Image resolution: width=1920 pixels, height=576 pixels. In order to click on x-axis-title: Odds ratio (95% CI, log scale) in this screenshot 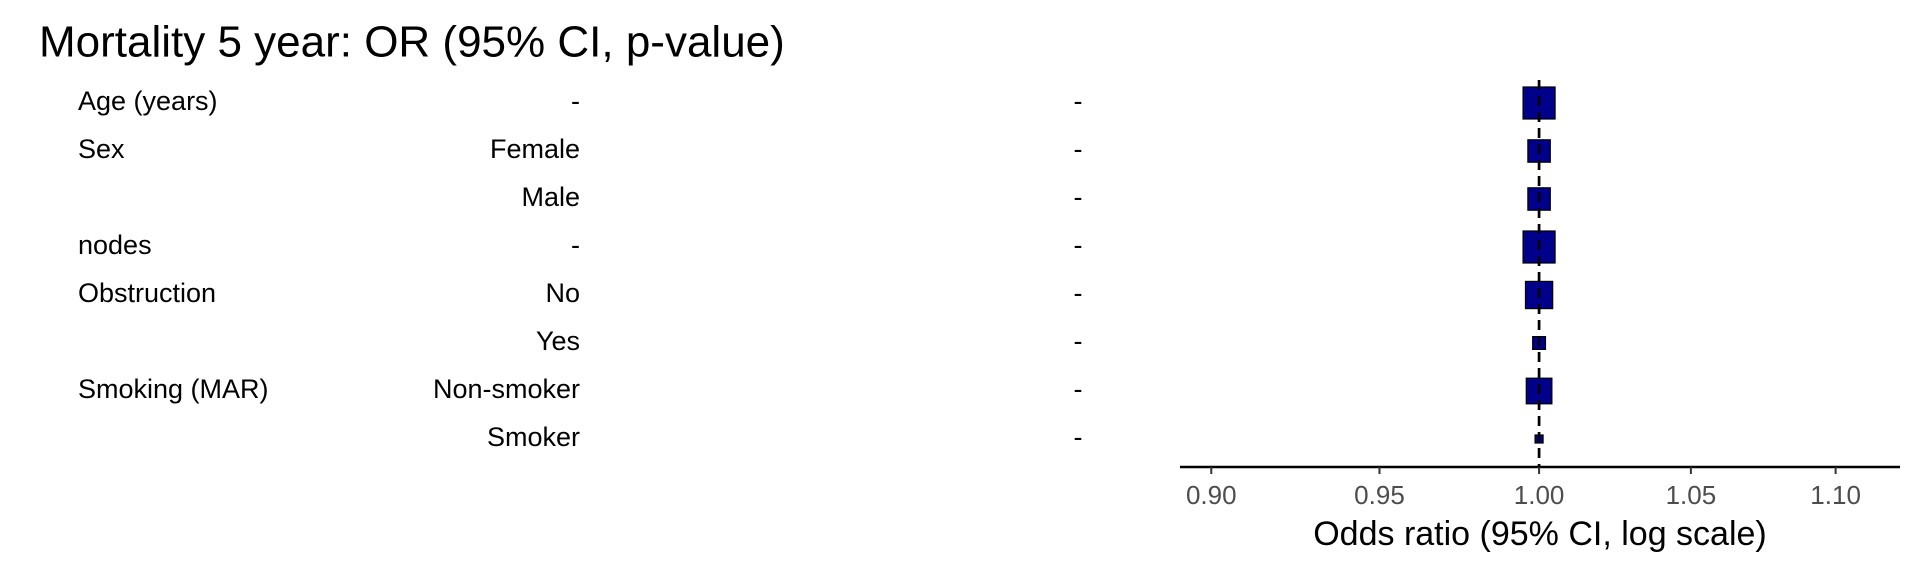, I will do `click(1540, 534)`.